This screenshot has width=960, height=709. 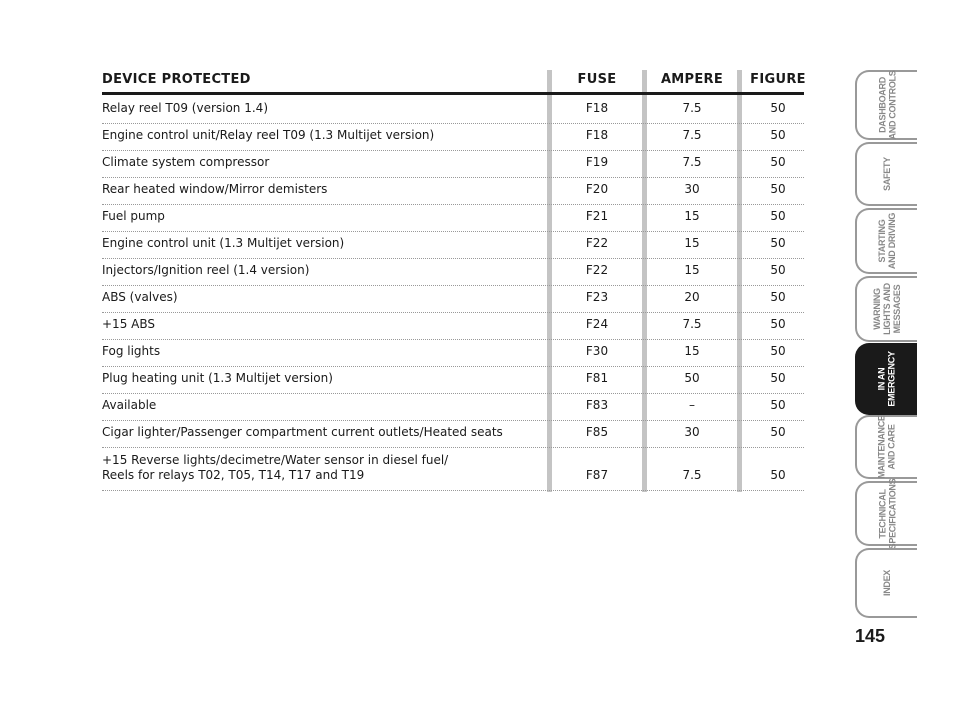 What do you see at coordinates (597, 216) in the screenshot?
I see `fuse-cell: F21` at bounding box center [597, 216].